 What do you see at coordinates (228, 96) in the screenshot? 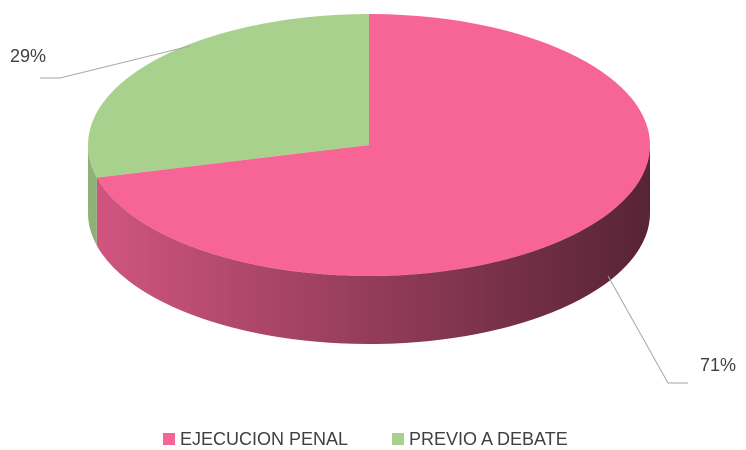
I see `pie-slice` at bounding box center [228, 96].